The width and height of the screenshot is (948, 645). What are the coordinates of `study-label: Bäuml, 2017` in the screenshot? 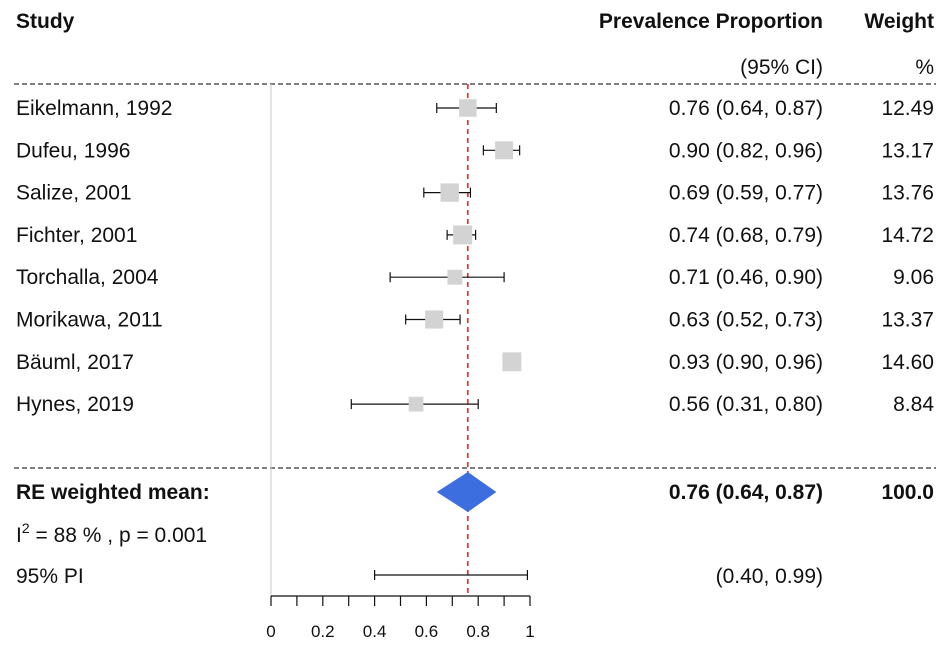 It's located at (75, 362).